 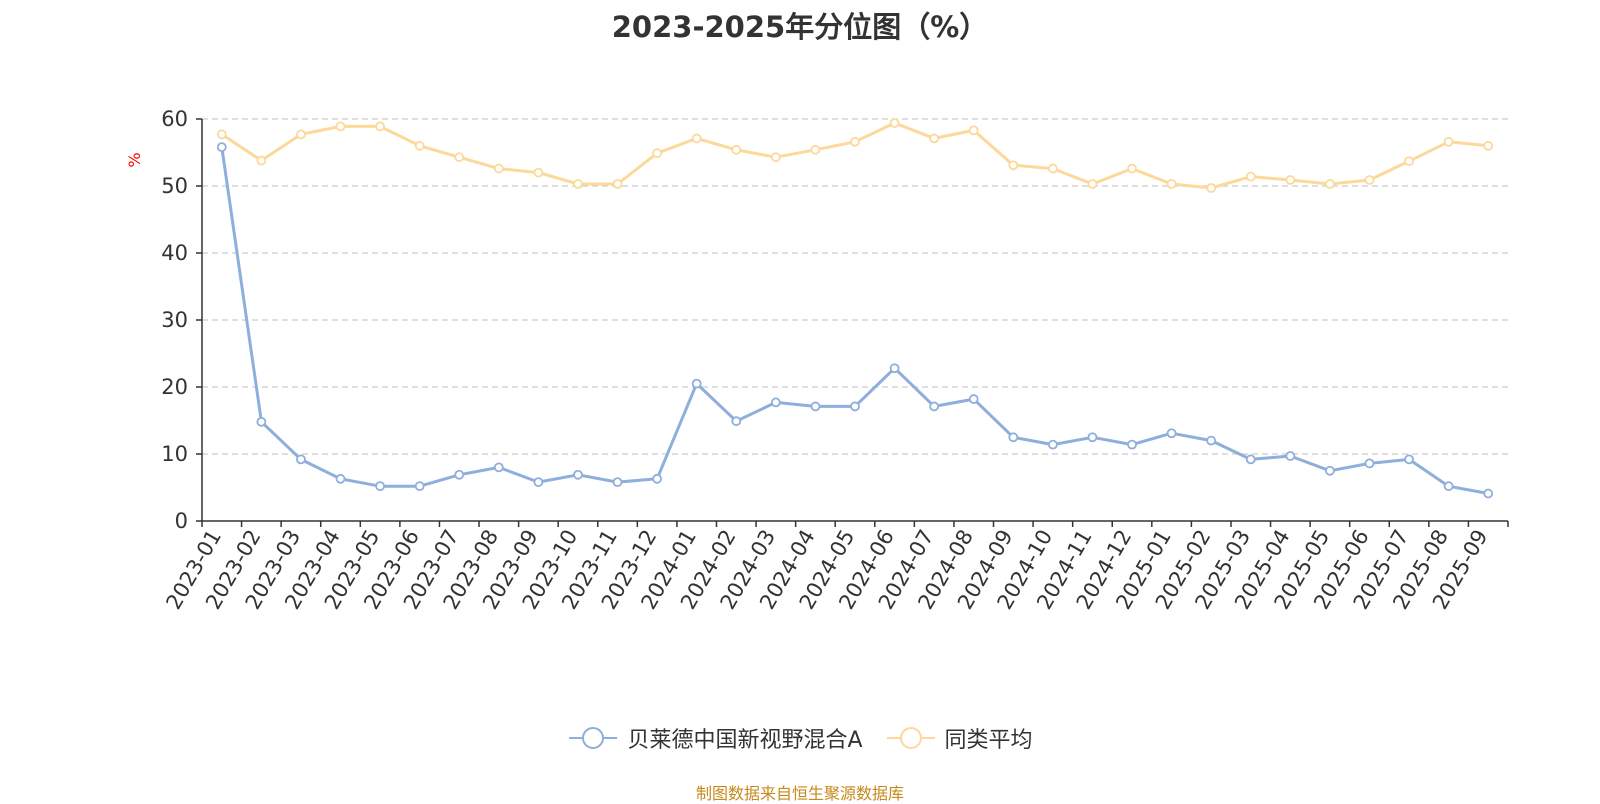 What do you see at coordinates (174, 119) in the screenshot?
I see `y-tick-label: 60` at bounding box center [174, 119].